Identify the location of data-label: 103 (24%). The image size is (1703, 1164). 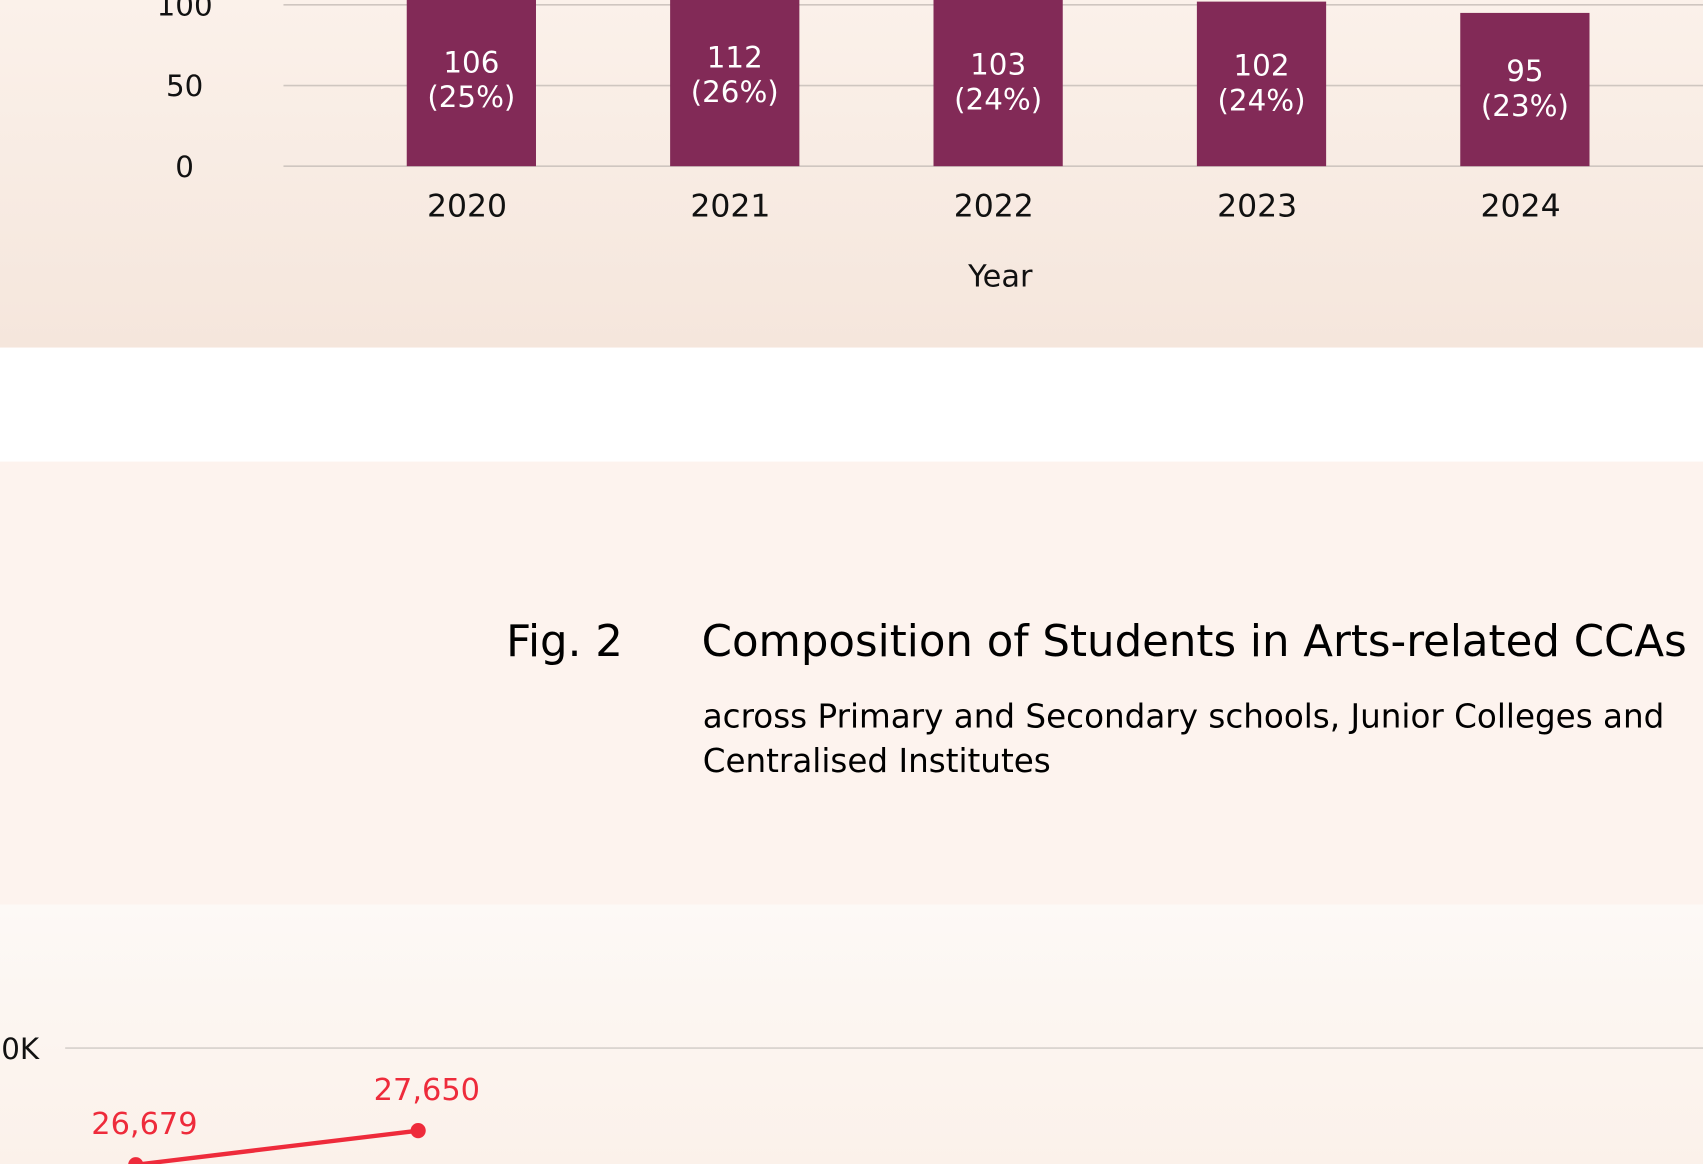
(998, 81).